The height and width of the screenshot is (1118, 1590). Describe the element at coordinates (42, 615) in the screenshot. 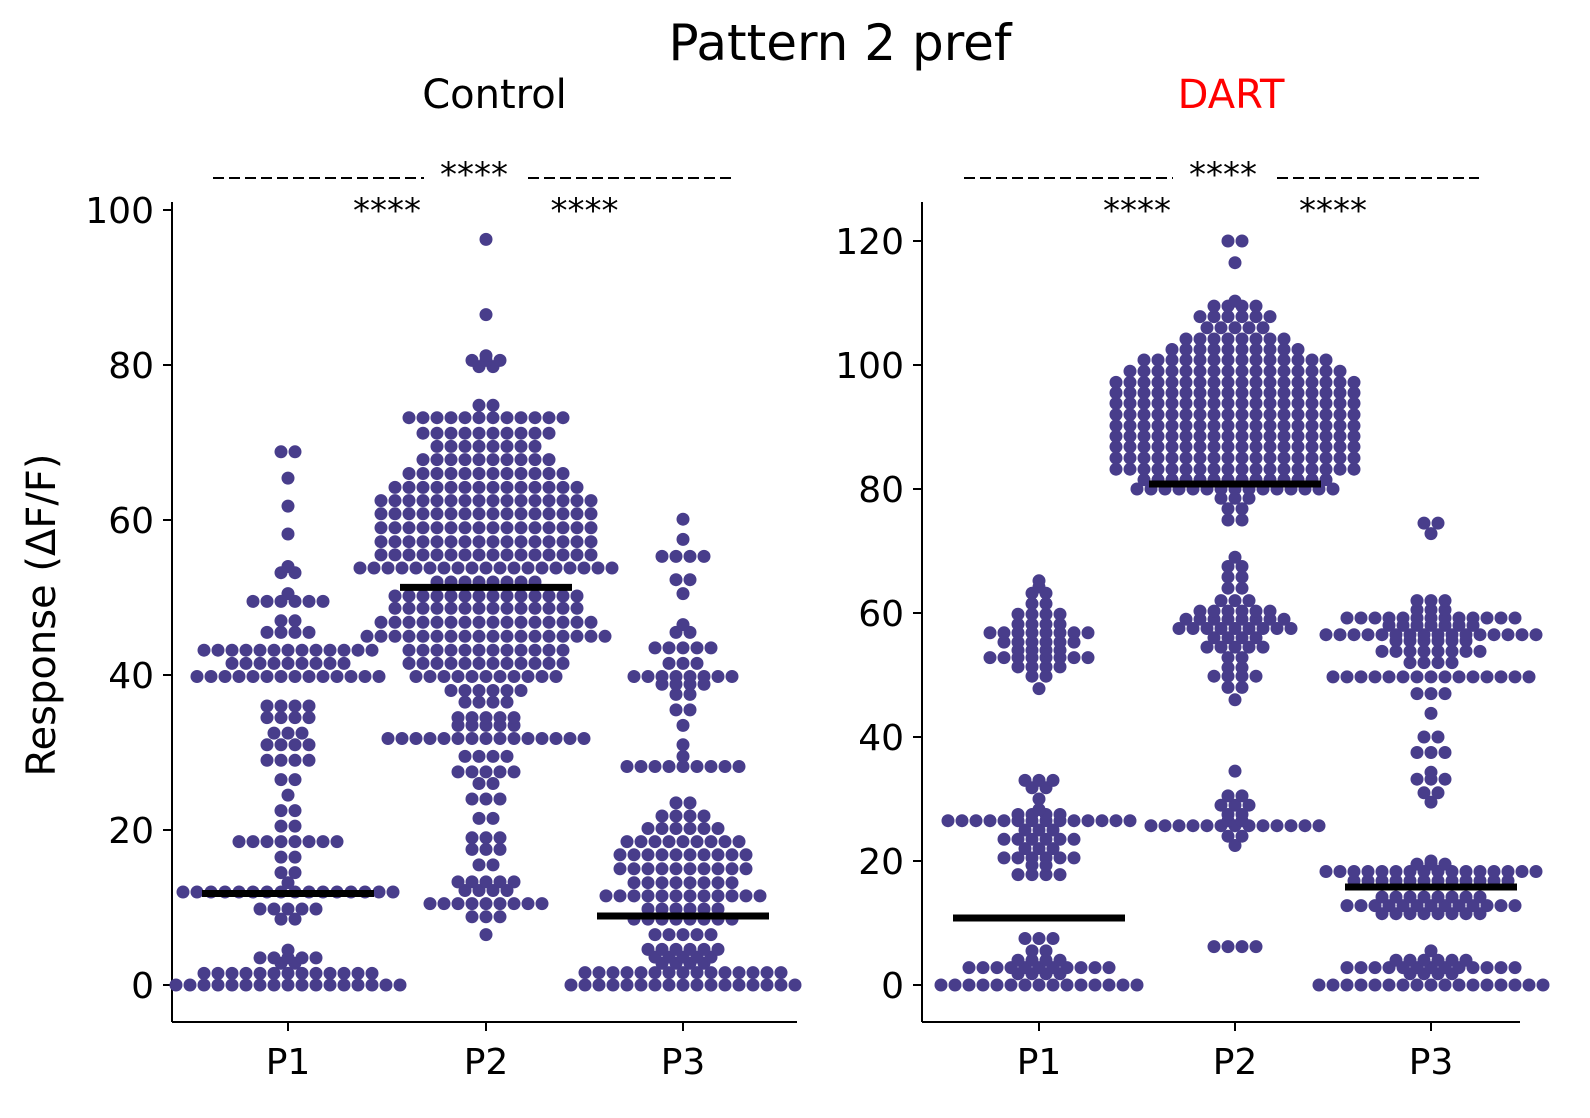

I see `y-axis-label: Response (ΔF/F)` at that location.